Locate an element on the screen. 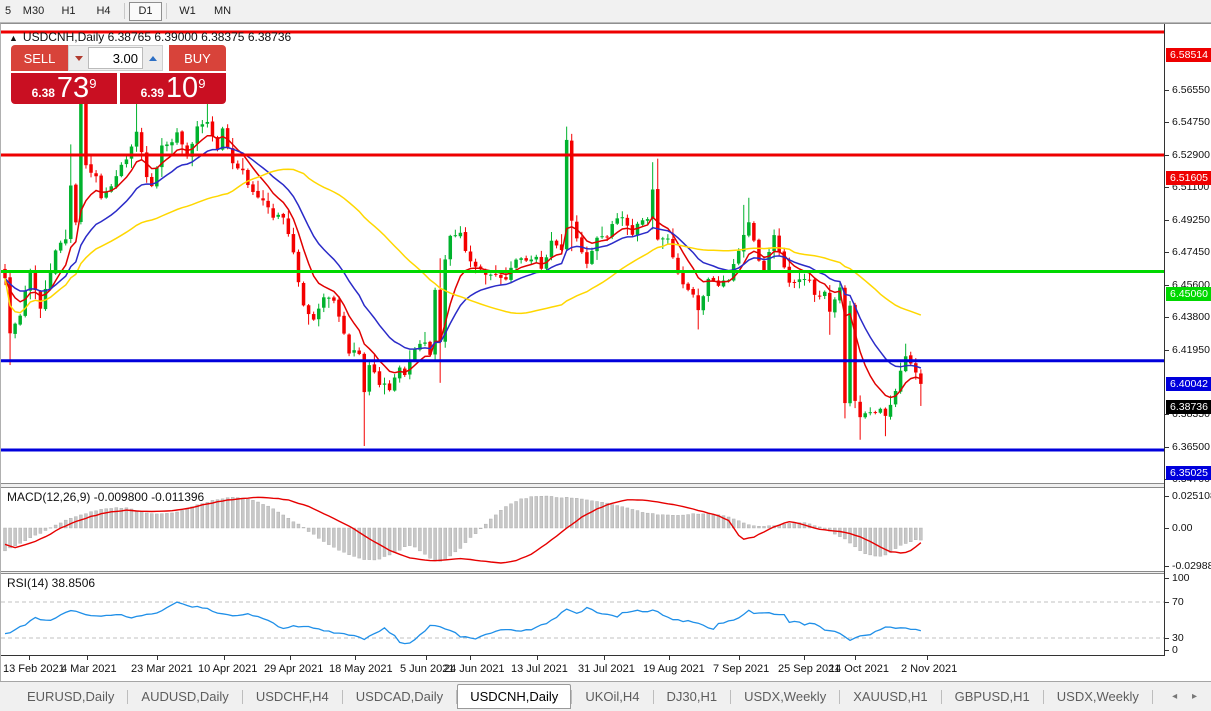 This screenshot has height=711, width=1211. macd-axis-label: 0.025108 is located at coordinates (1191, 496).